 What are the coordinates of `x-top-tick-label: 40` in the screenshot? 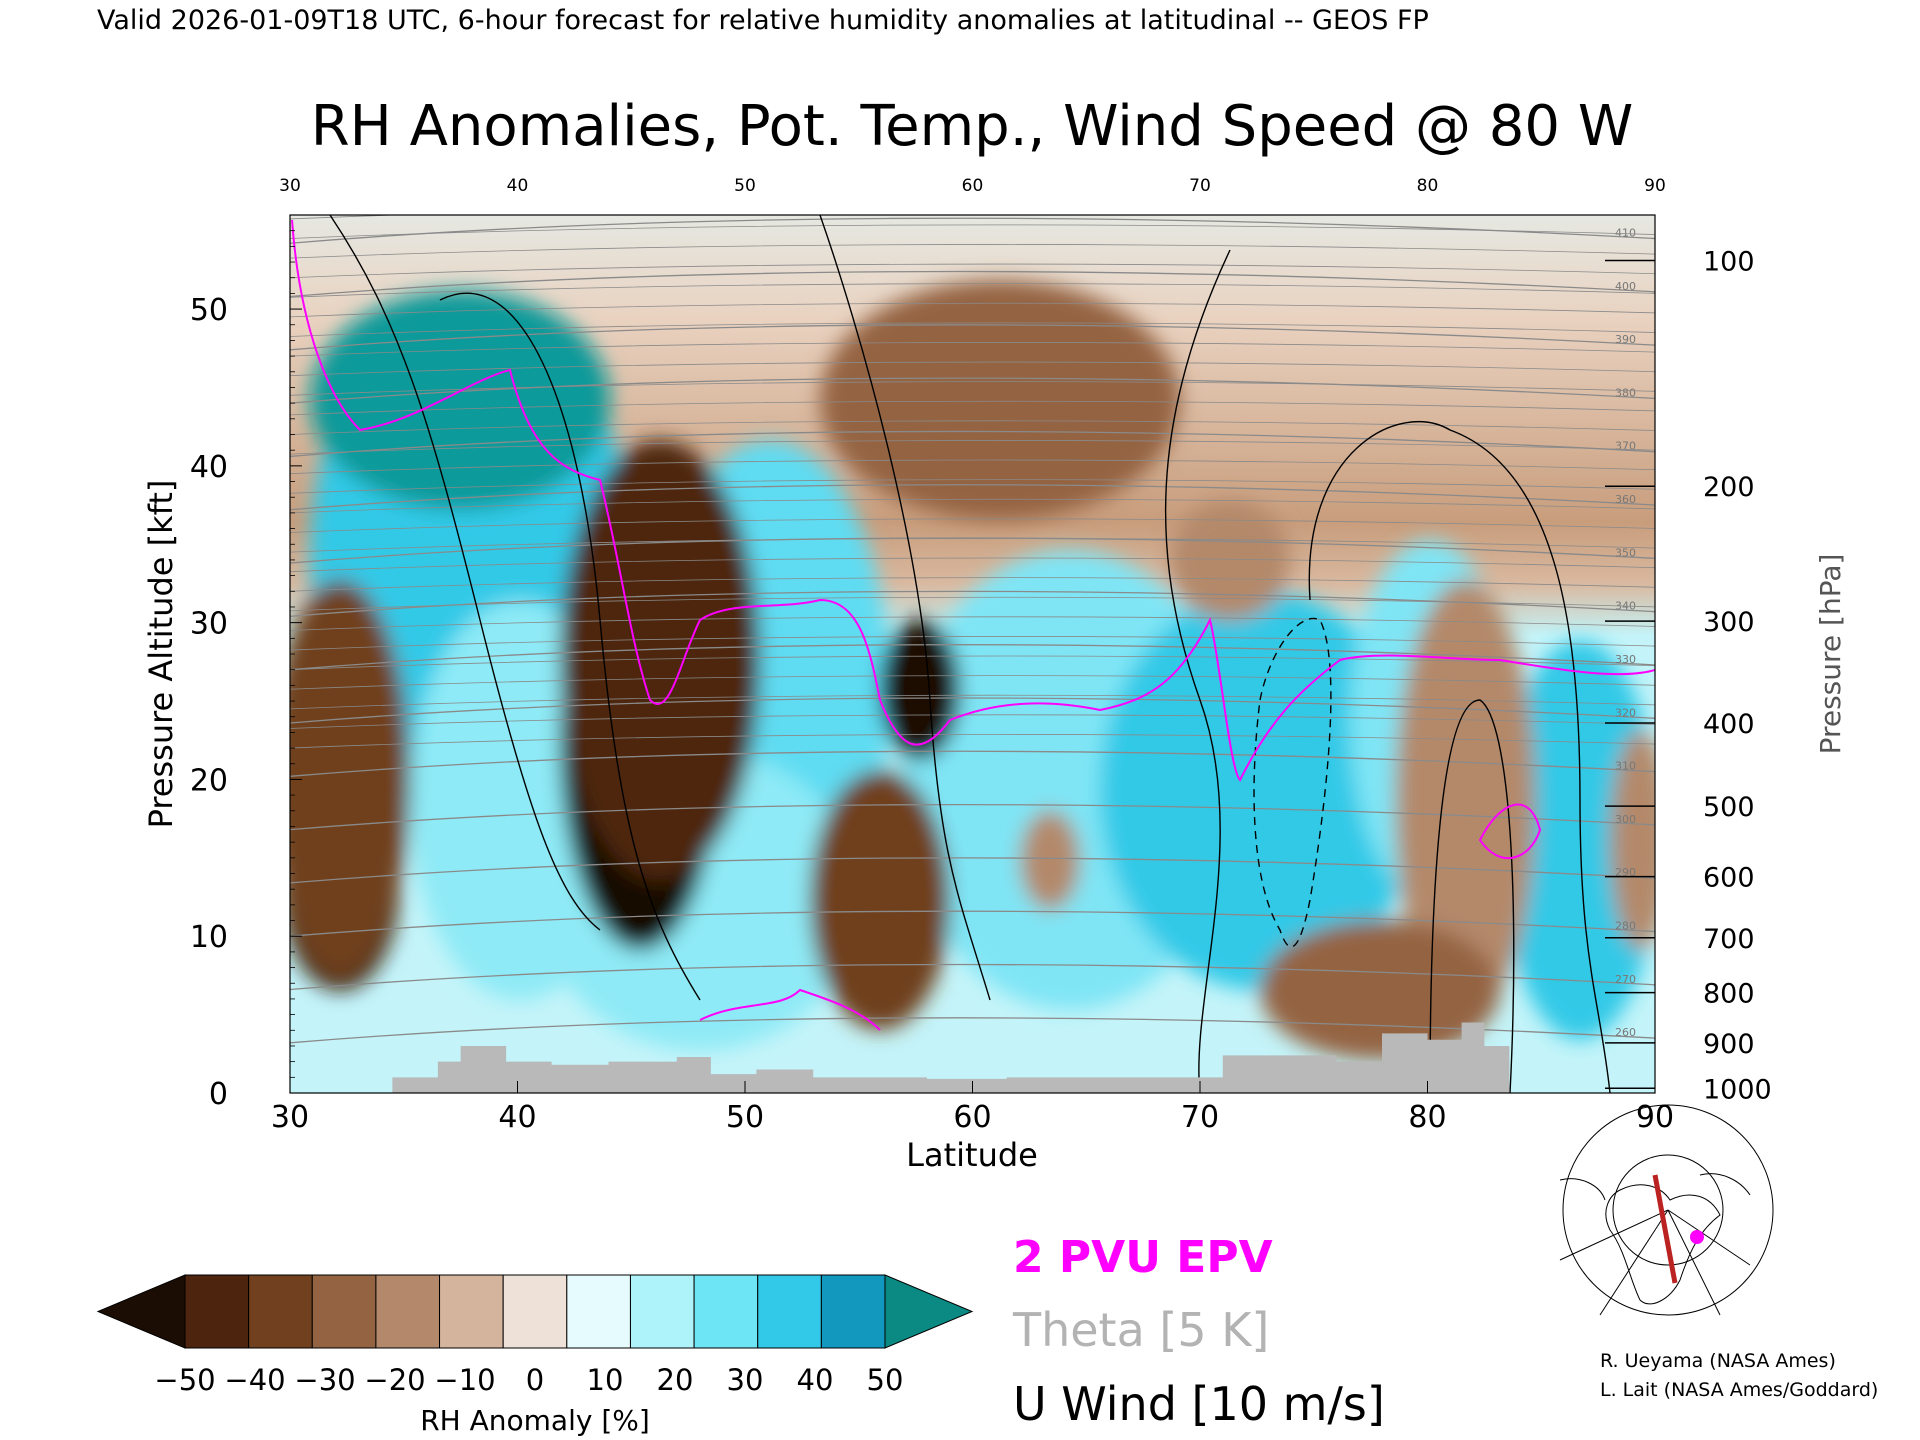 It's located at (518, 186).